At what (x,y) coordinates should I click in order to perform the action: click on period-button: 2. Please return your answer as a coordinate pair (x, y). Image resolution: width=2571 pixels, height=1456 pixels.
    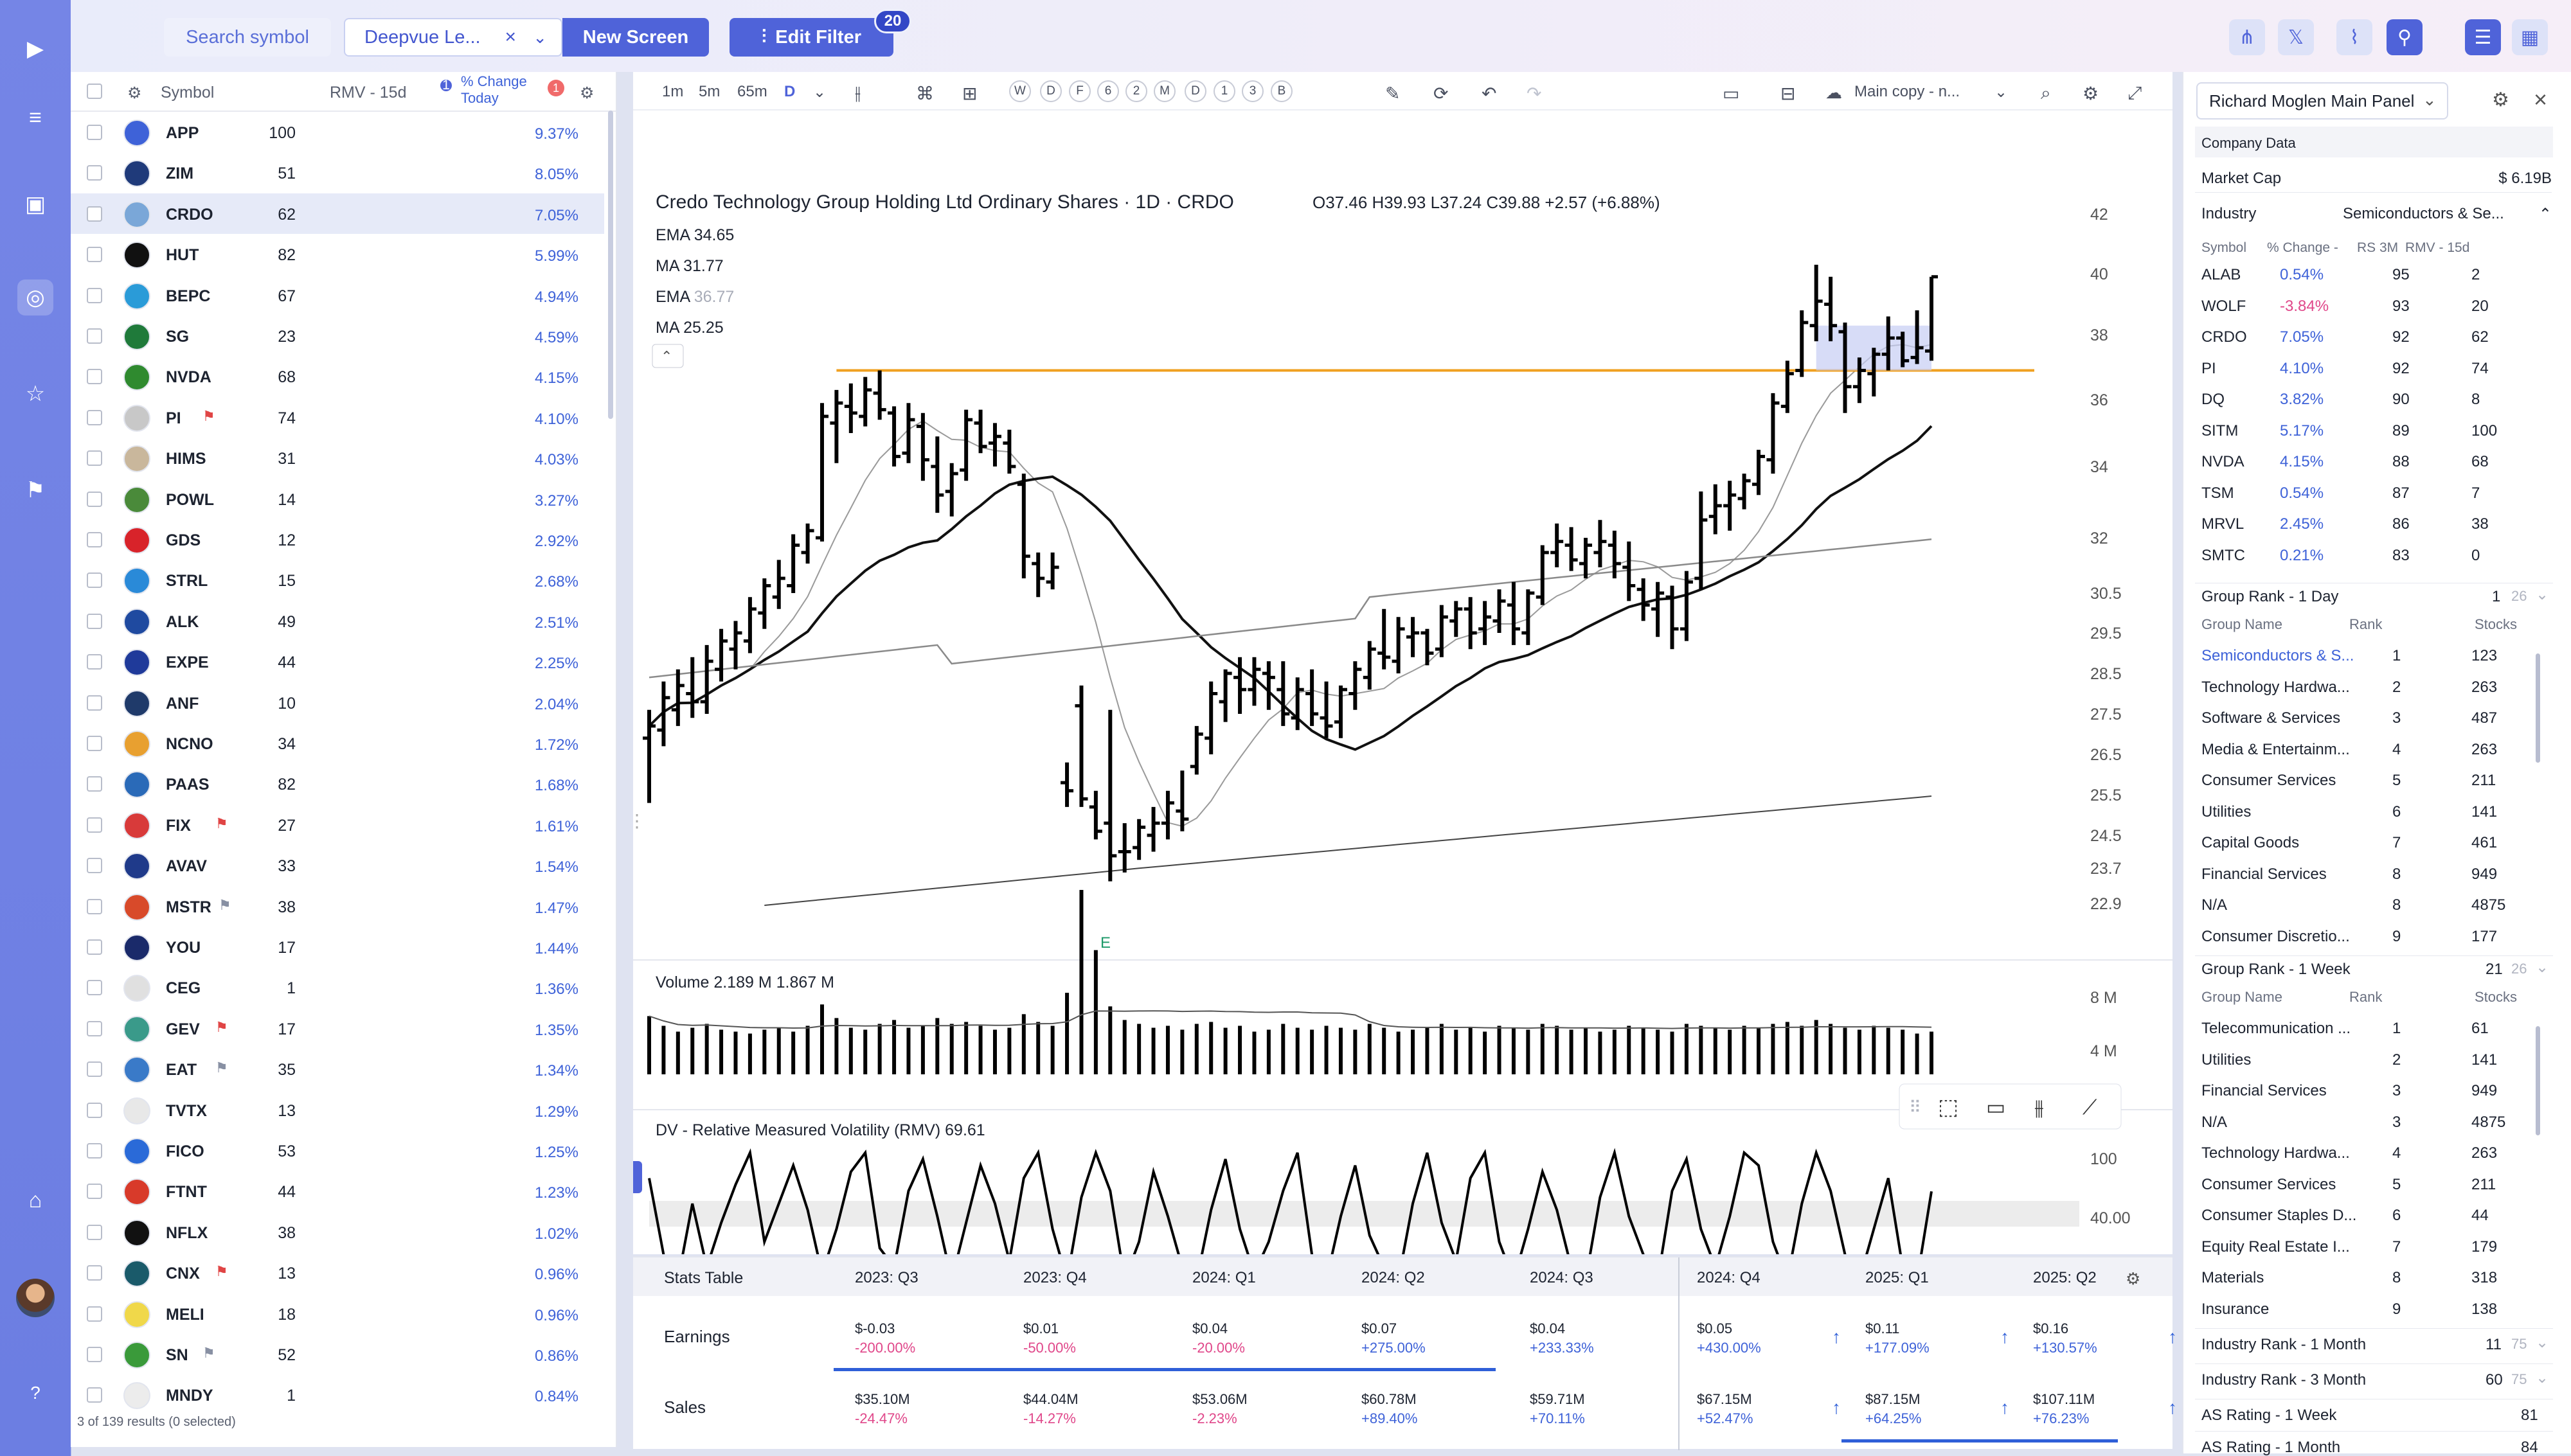
    Looking at the image, I should click on (1136, 91).